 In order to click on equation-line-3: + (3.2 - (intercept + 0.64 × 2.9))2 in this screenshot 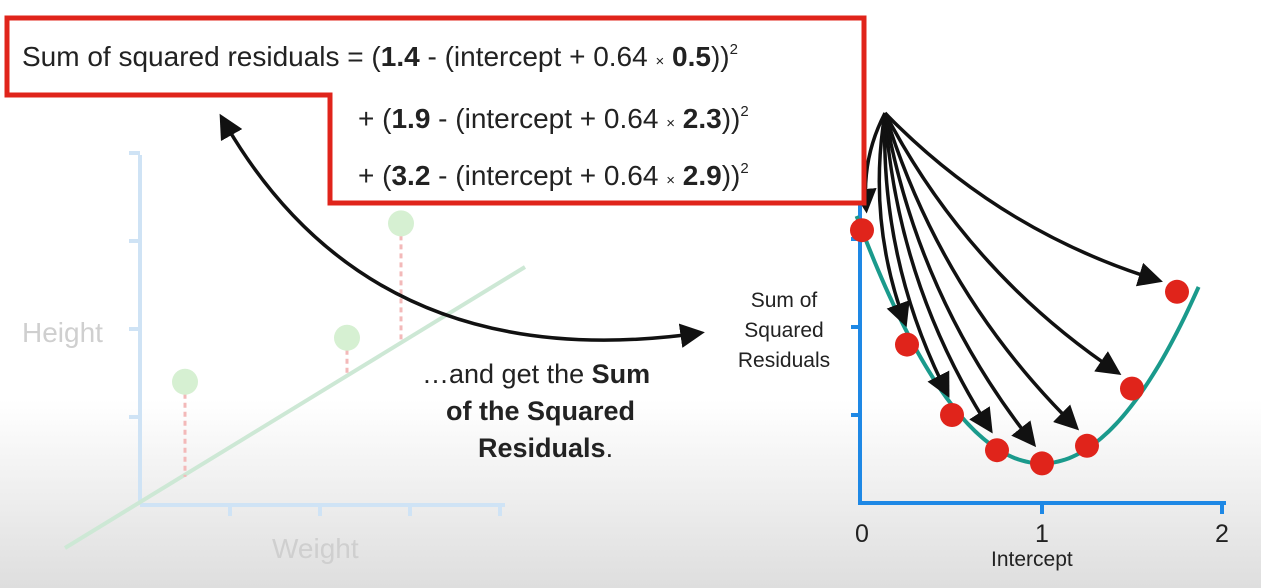, I will do `click(553, 175)`.